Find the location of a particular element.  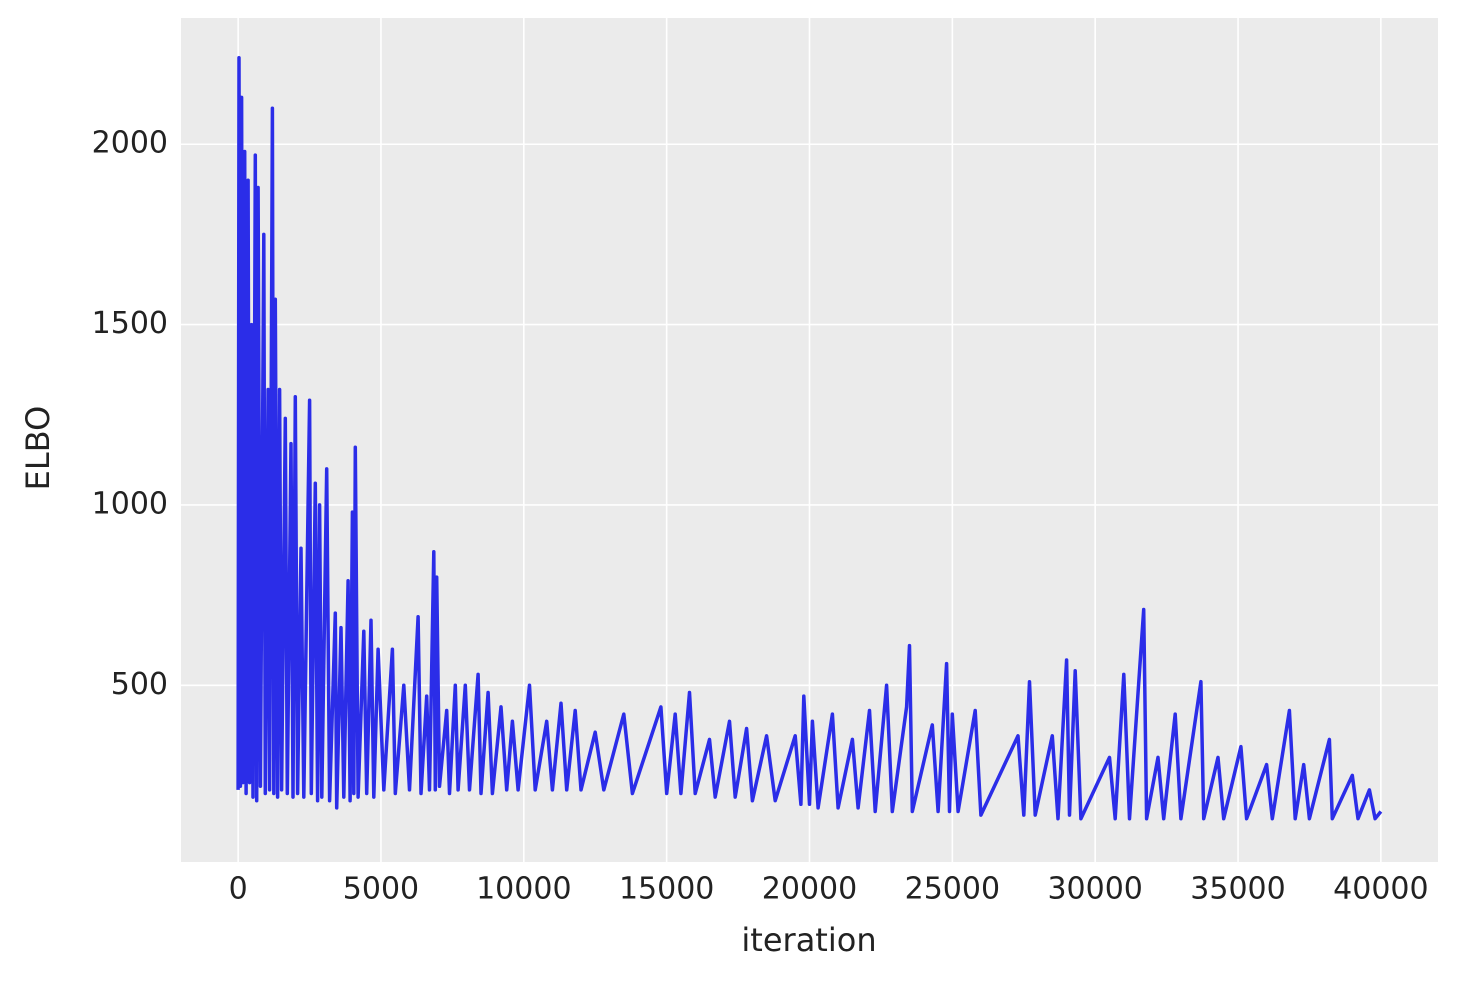

x-tick-label: 30000 is located at coordinates (1094, 889).